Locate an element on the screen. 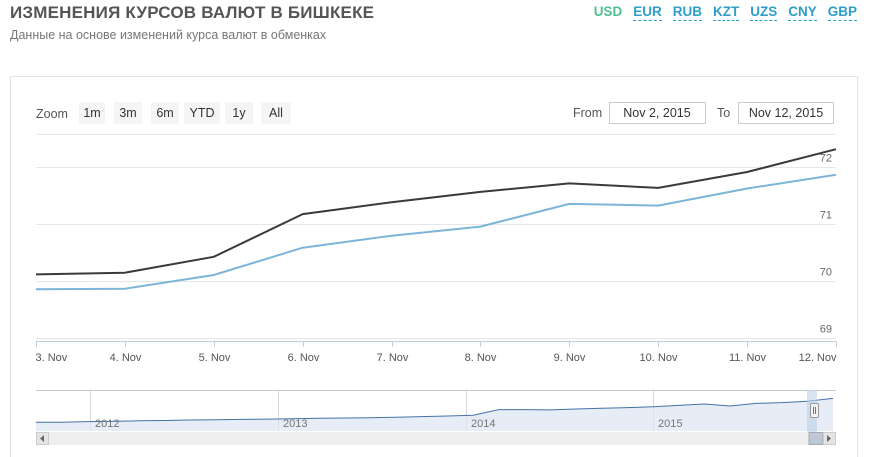 Image resolution: width=875 pixels, height=457 pixels. zoom-button-1y: 1y is located at coordinates (239, 113).